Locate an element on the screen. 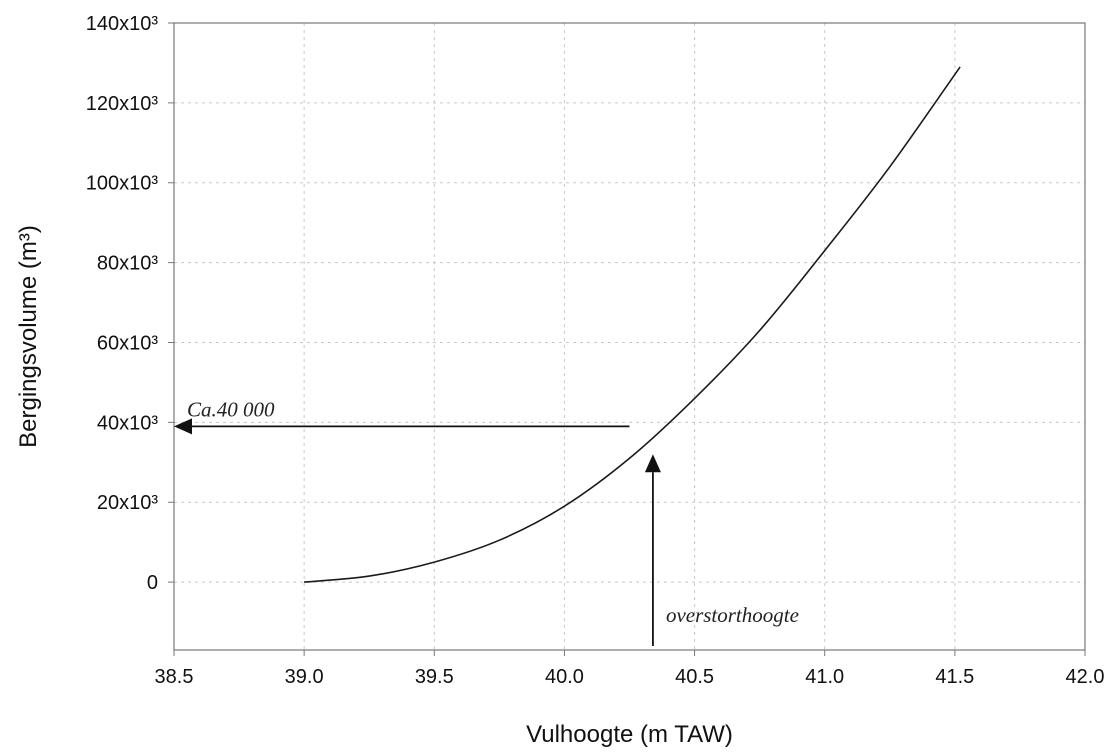  x-tick-label: 40.5 is located at coordinates (694, 677).